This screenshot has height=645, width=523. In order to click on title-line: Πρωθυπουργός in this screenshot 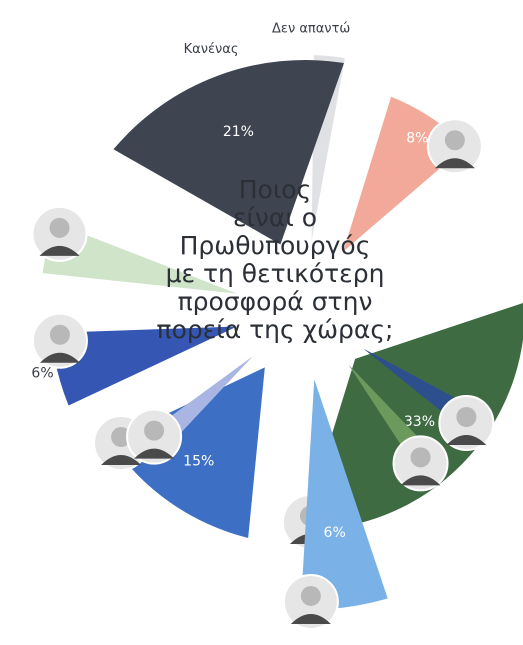, I will do `click(275, 245)`.